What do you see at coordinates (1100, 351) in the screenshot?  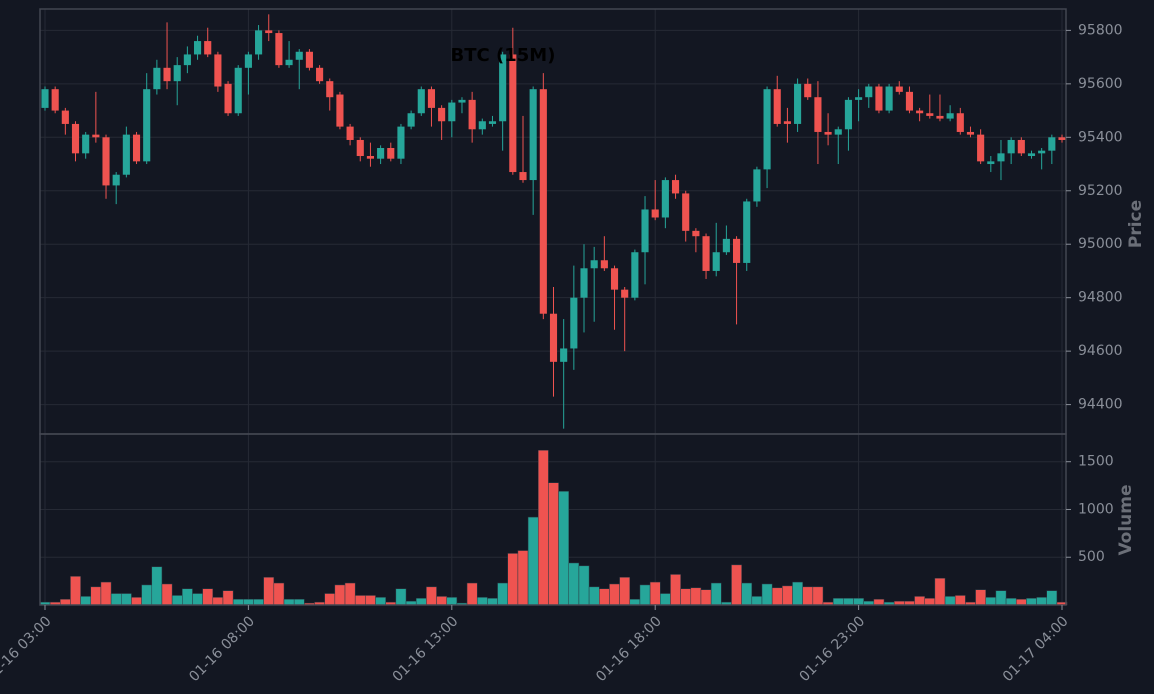 I see `y-tick-label: 94600` at bounding box center [1100, 351].